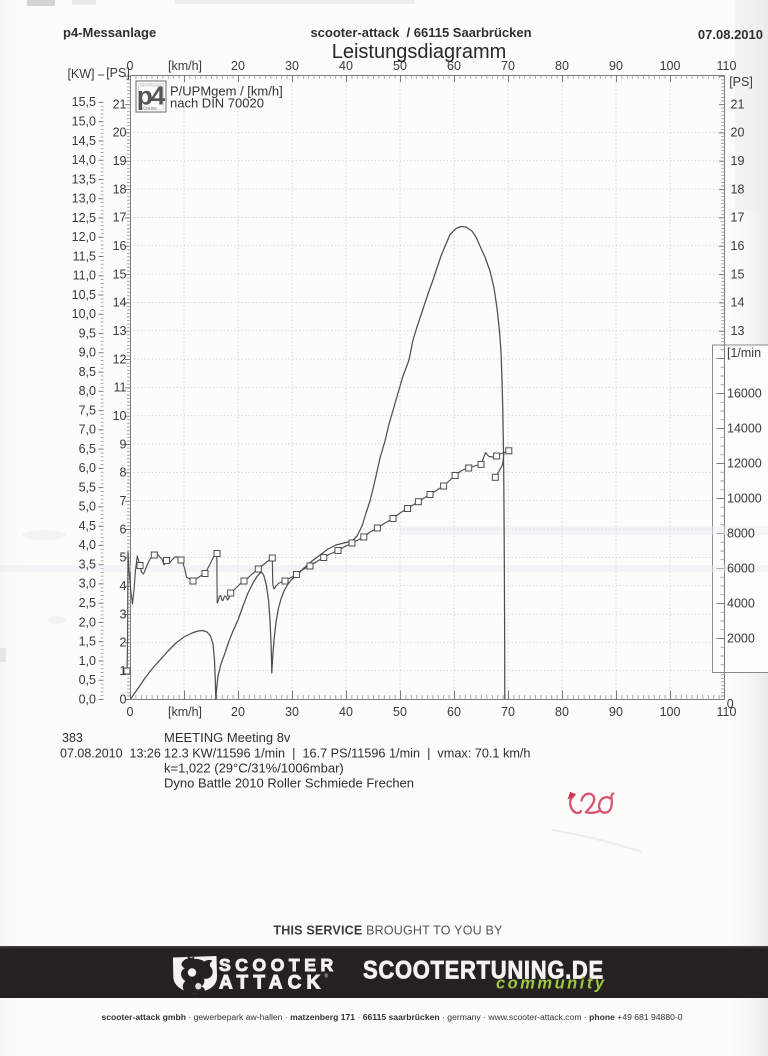  What do you see at coordinates (227, 737) in the screenshot?
I see `svg-text: MEETING Meeting 8v` at bounding box center [227, 737].